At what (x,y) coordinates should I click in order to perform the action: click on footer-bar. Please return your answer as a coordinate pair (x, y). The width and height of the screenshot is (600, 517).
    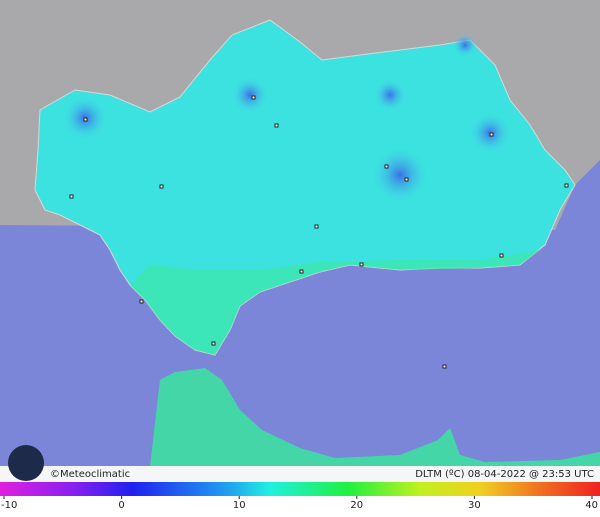
    Looking at the image, I should click on (300, 474).